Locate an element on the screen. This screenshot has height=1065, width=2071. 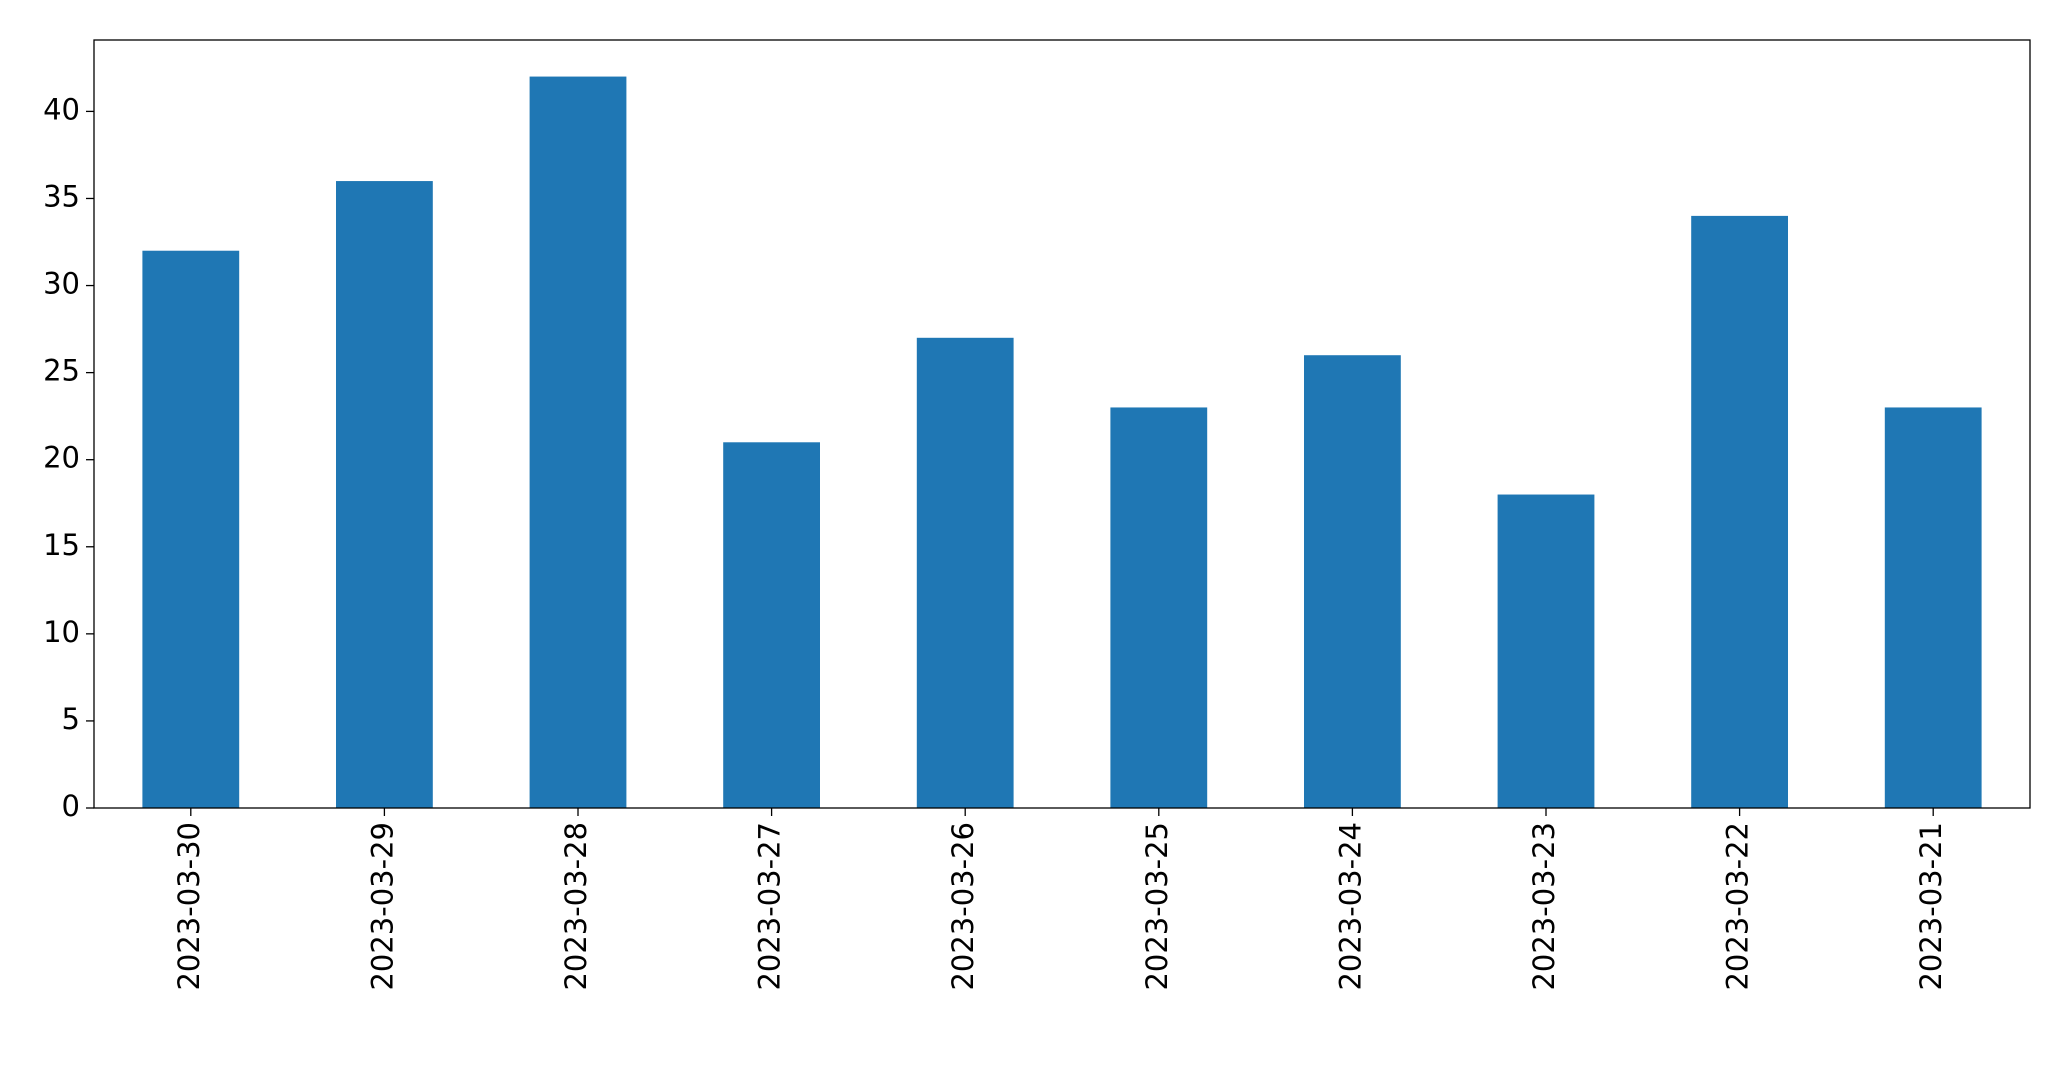
y-tick-label: 10 is located at coordinates (61, 632).